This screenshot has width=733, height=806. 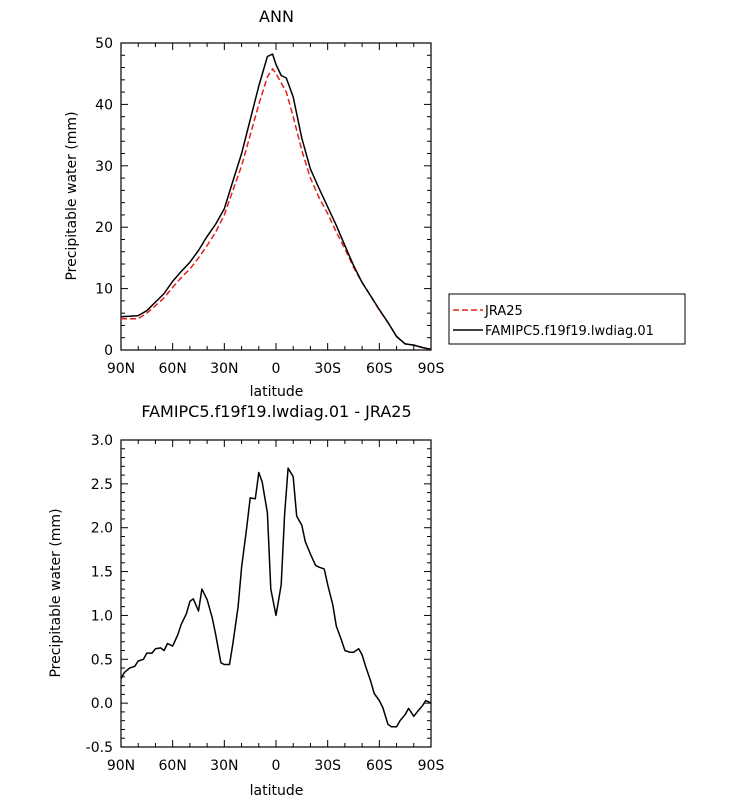 I want to click on top-chart-title: ANN, so click(x=276, y=16).